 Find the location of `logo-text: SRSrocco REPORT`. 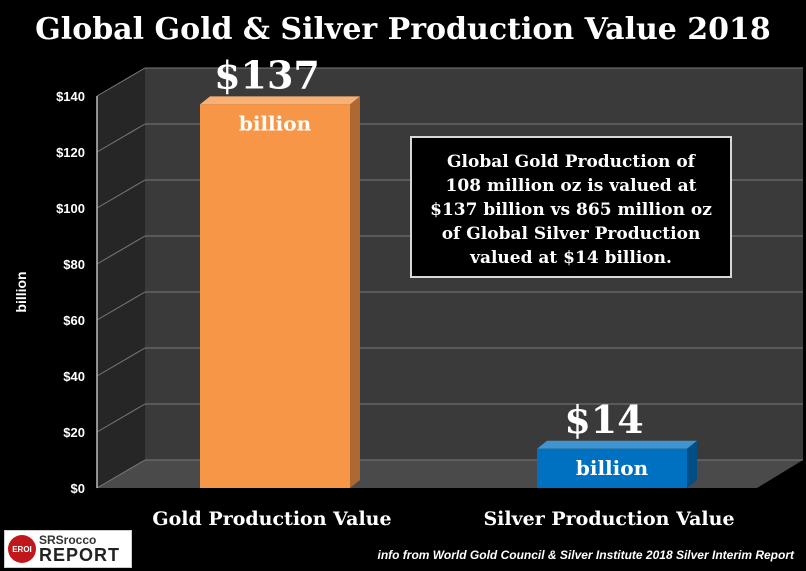

logo-text: SRSrocco REPORT is located at coordinates (80, 549).